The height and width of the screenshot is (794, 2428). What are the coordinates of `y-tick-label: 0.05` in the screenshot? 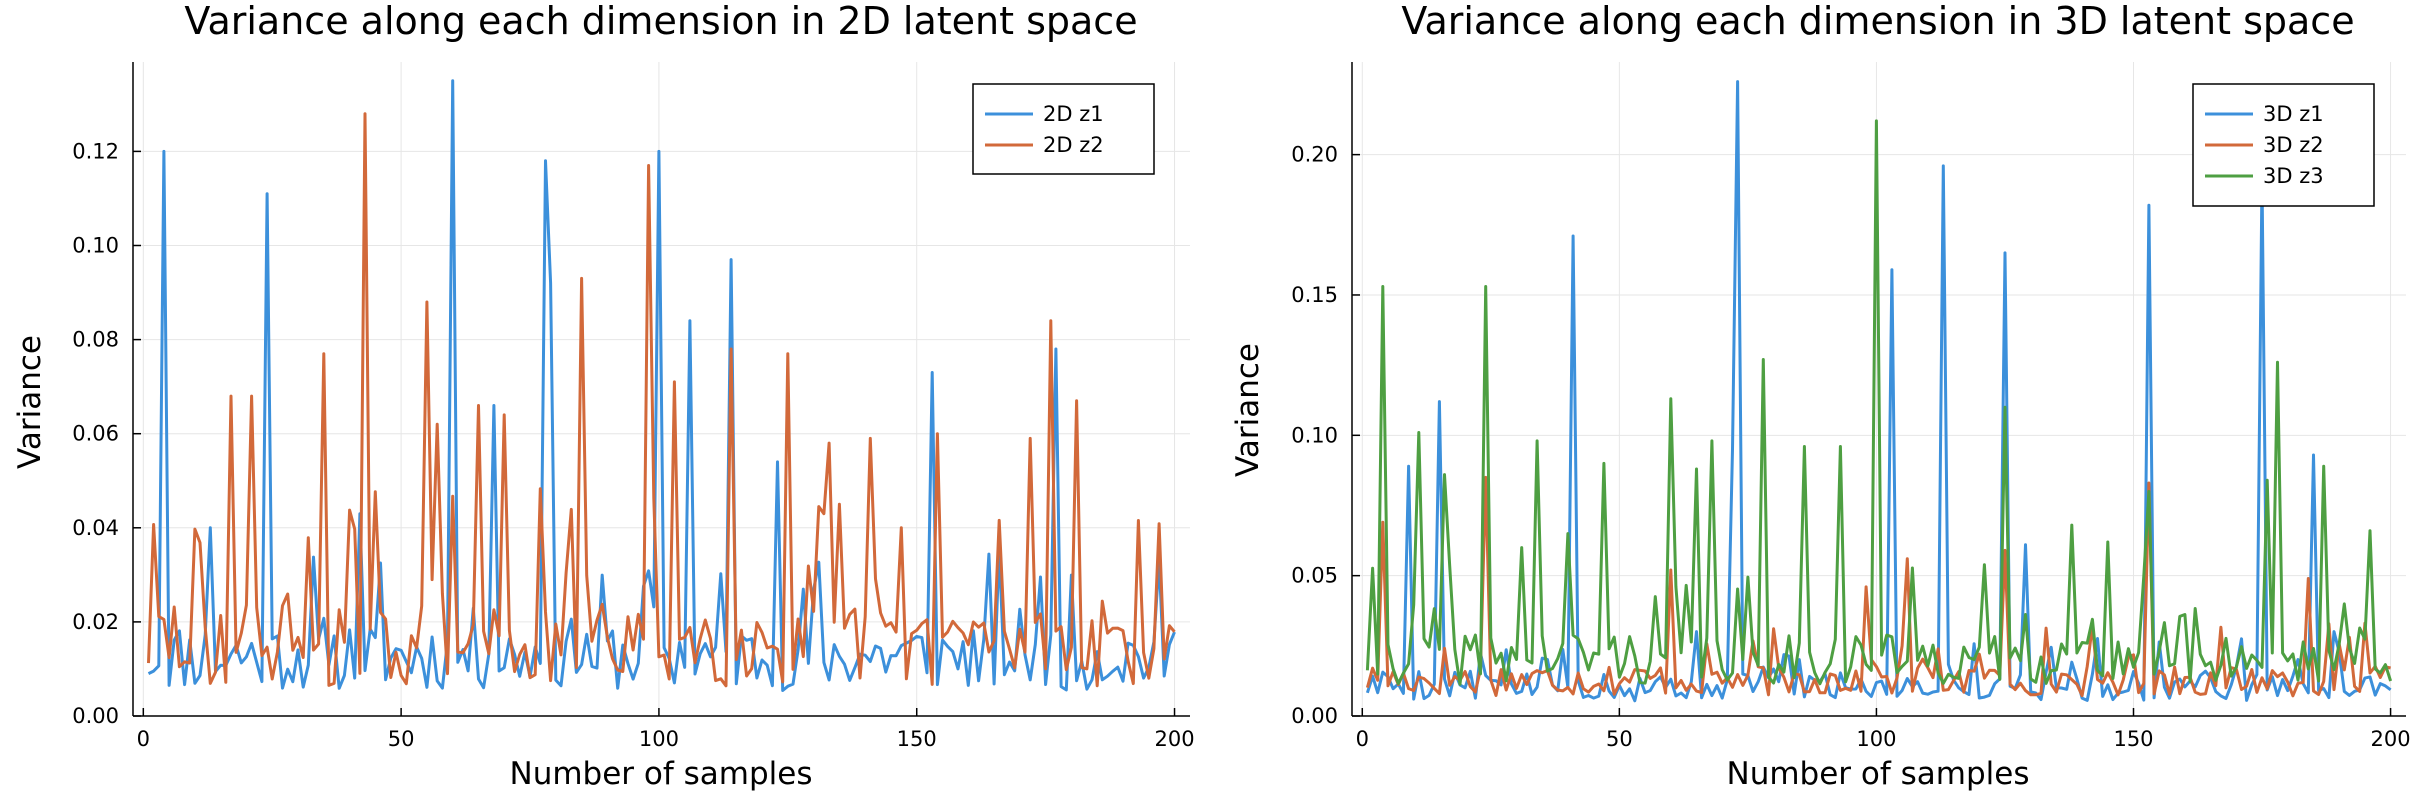 It's located at (1314, 576).